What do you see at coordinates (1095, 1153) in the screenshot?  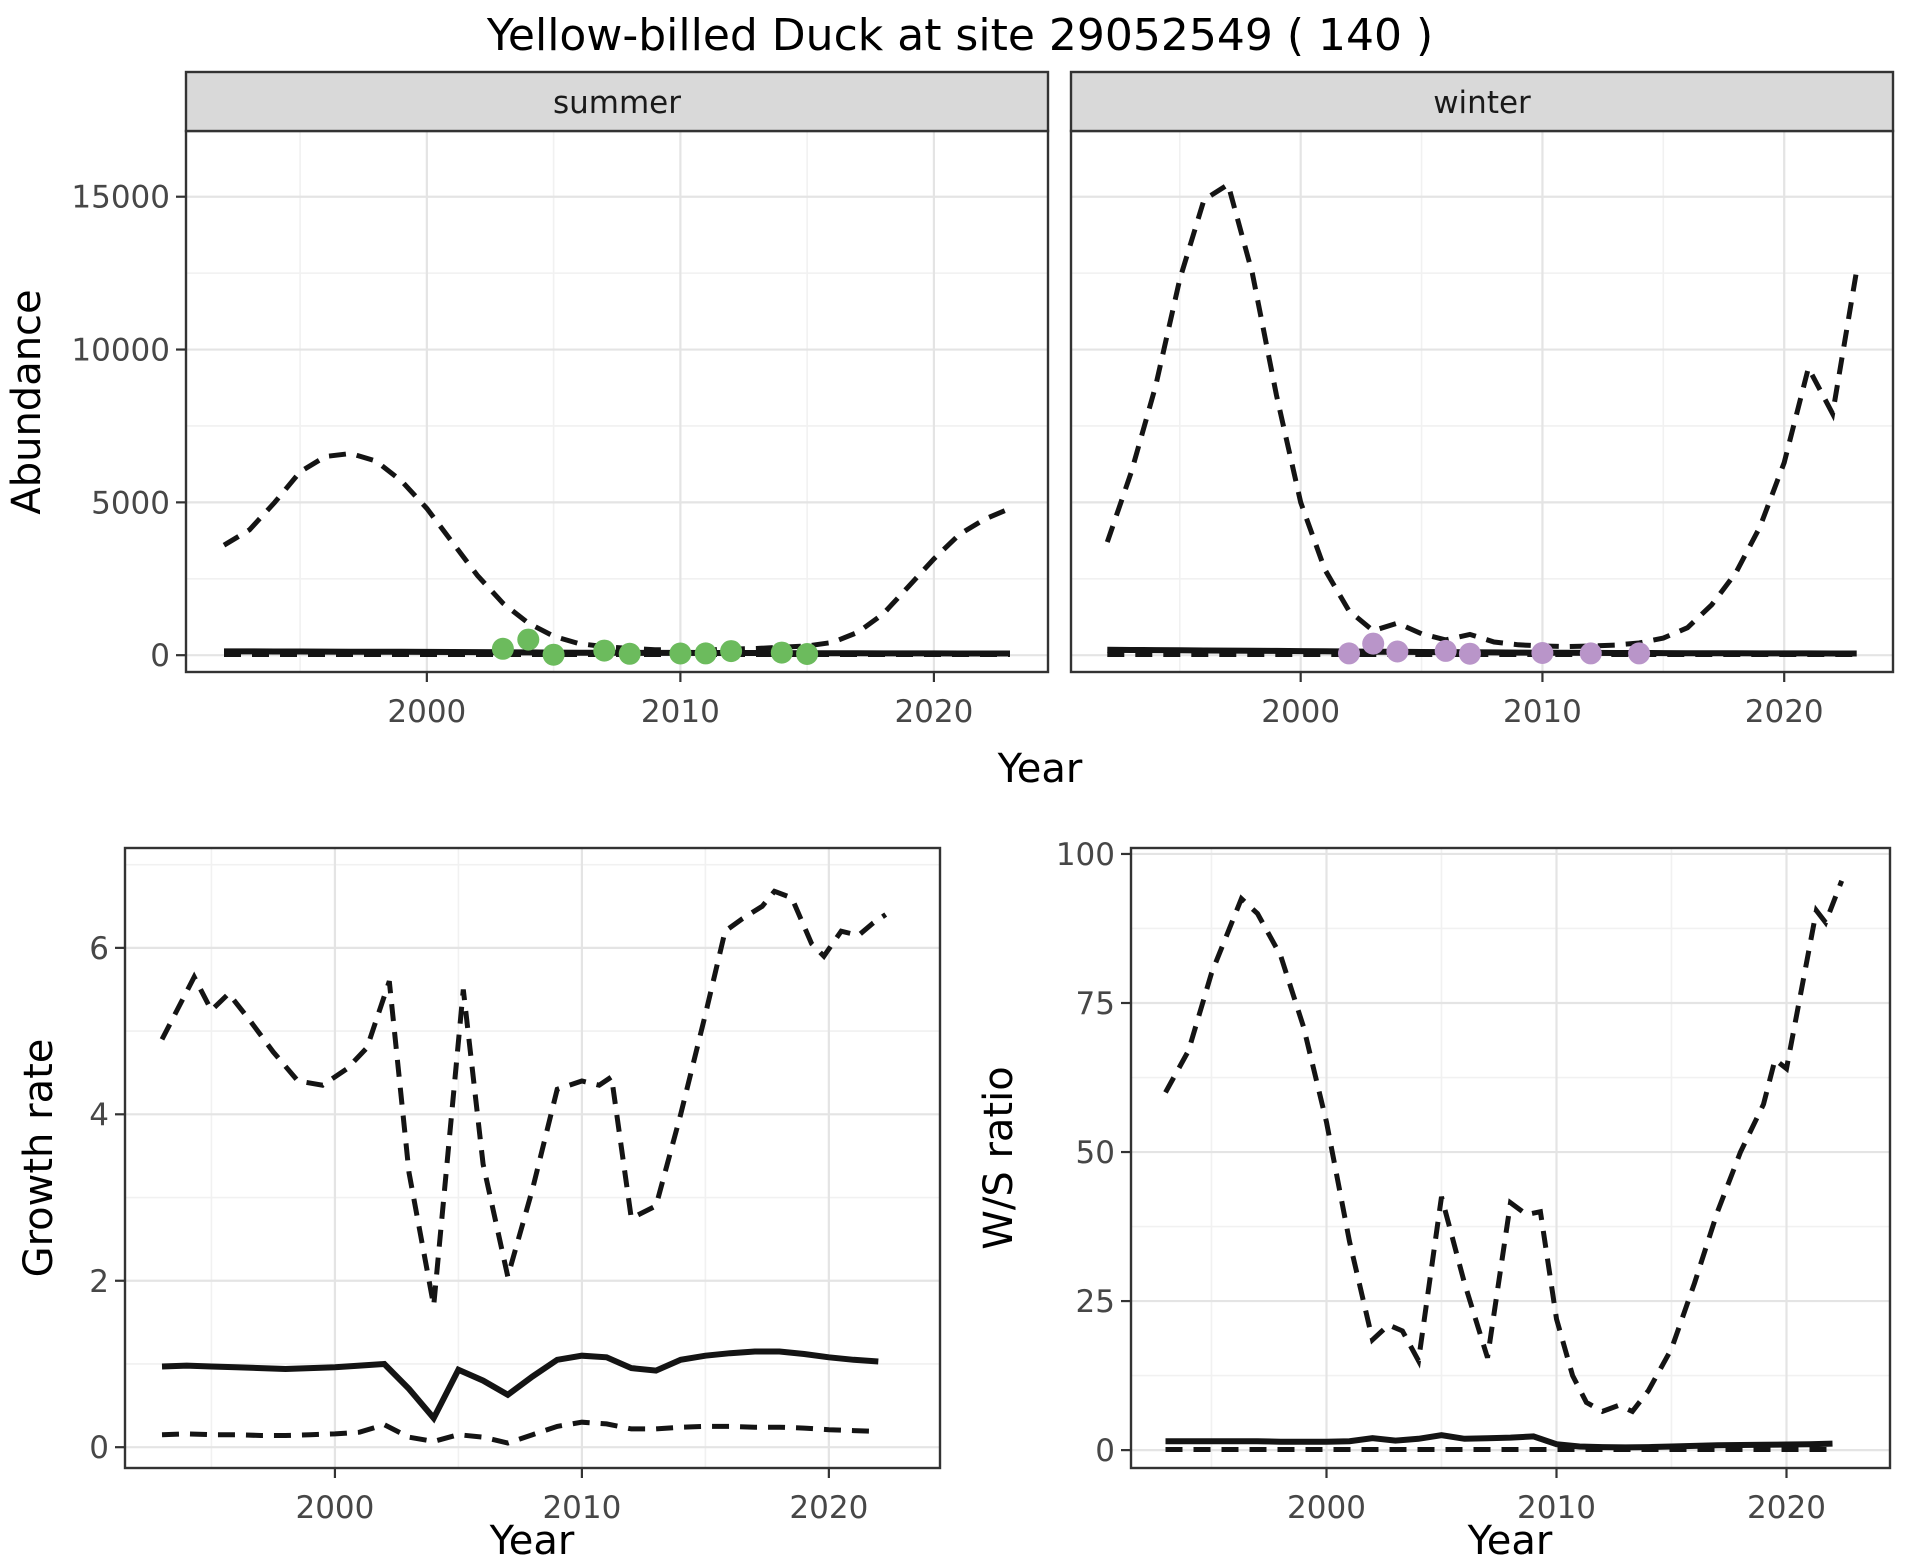 I see `y-tick-label: 50` at bounding box center [1095, 1153].